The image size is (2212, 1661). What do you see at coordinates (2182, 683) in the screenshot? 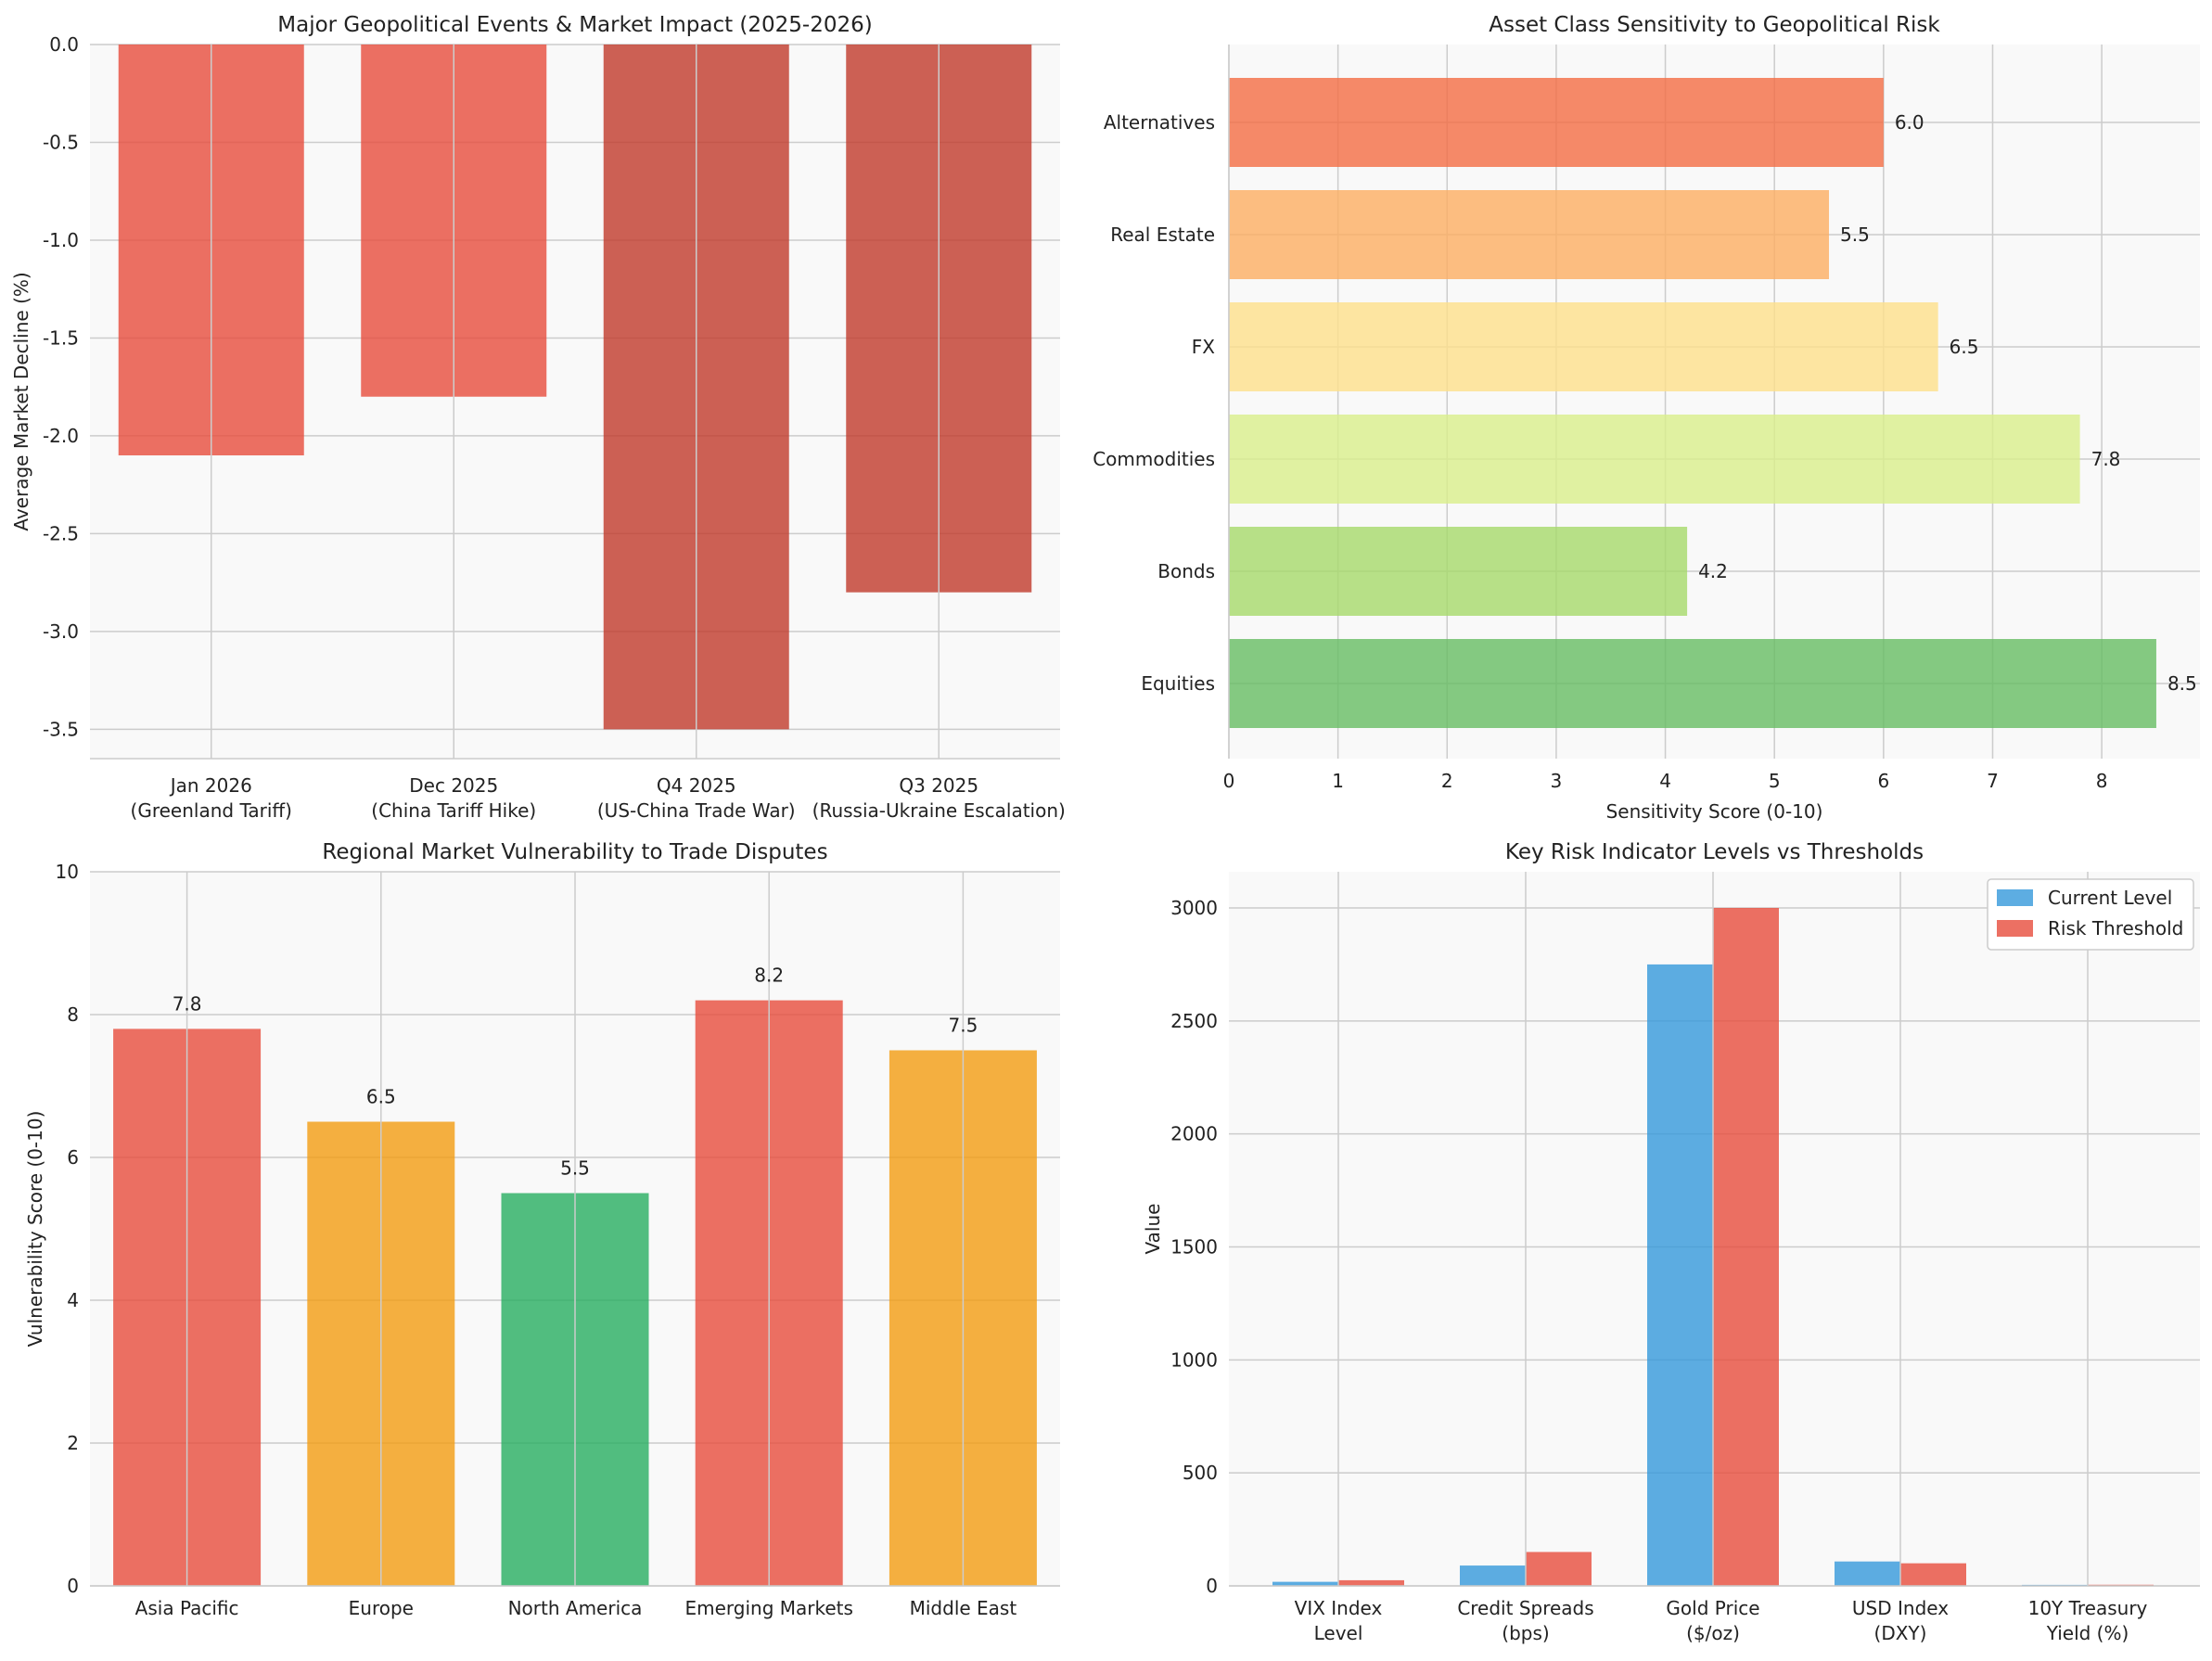
I see `value-label: 8.5` at bounding box center [2182, 683].